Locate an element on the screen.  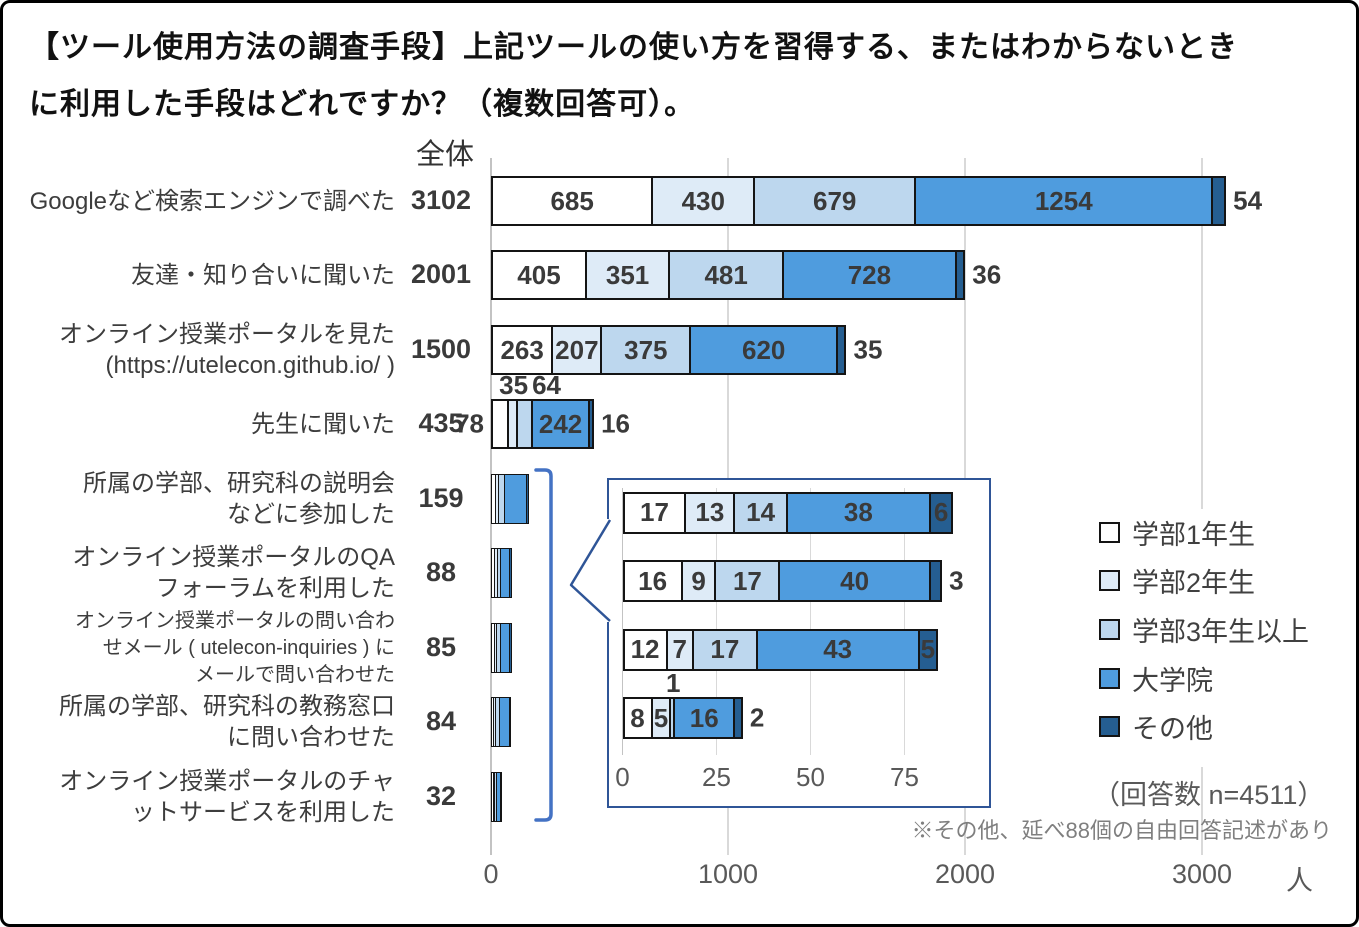
main-bar-row: 685 430 679 1254 is located at coordinates (859, 201).